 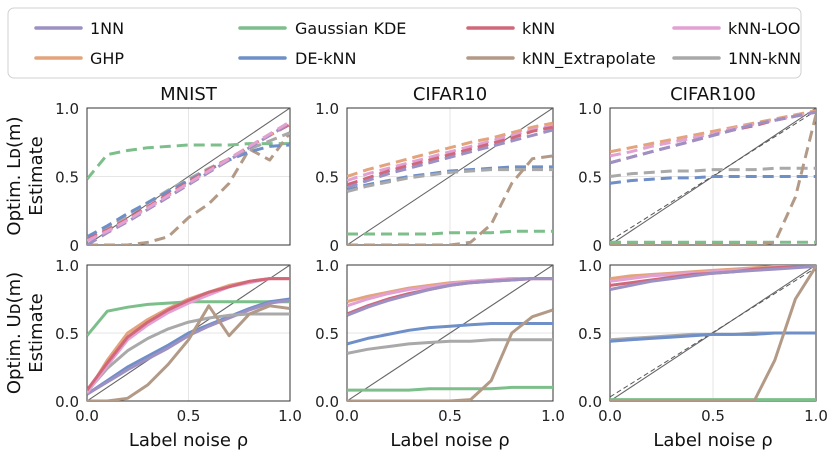 I want to click on legend-label-1nn-knn: 1NN-kNN, so click(x=764, y=58).